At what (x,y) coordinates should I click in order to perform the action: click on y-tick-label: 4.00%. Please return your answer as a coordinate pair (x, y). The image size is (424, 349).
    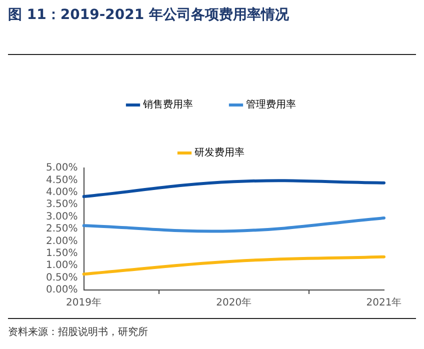
    Looking at the image, I should click on (62, 192).